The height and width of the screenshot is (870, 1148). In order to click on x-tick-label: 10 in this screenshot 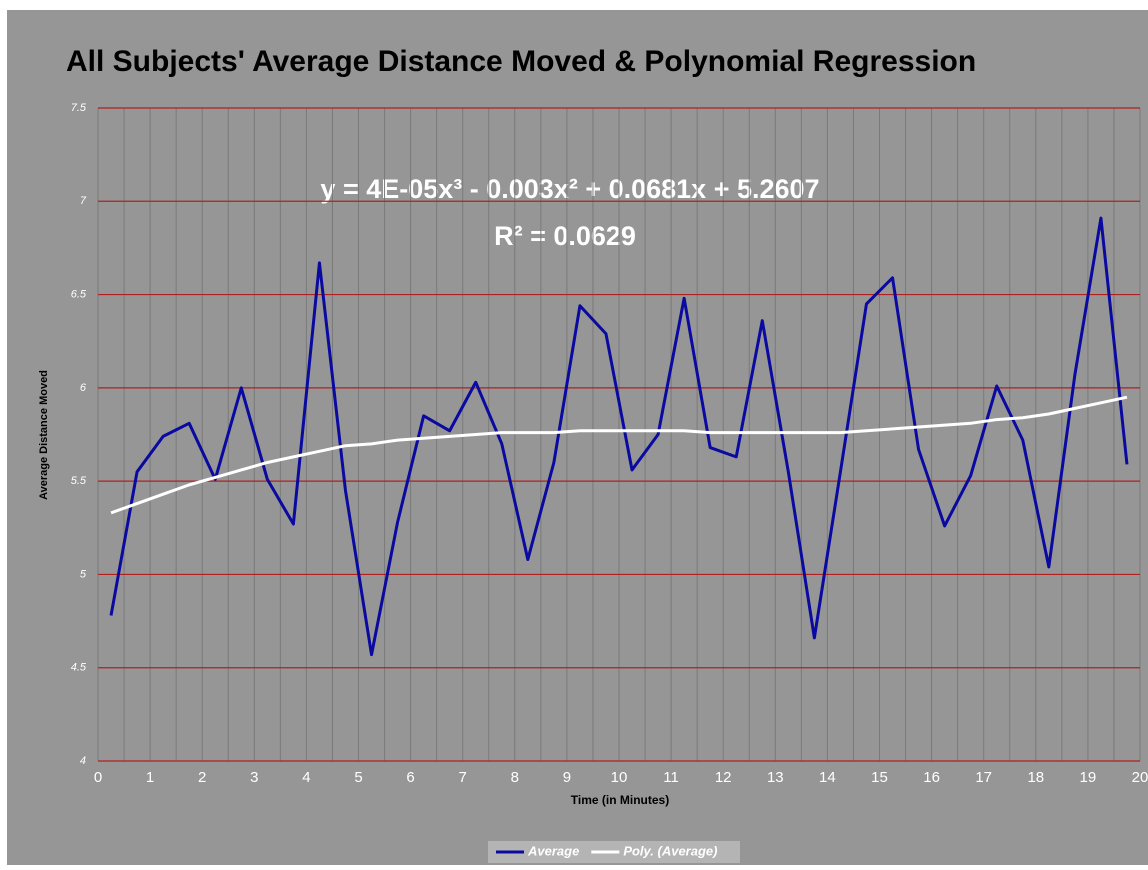, I will do `click(619, 777)`.